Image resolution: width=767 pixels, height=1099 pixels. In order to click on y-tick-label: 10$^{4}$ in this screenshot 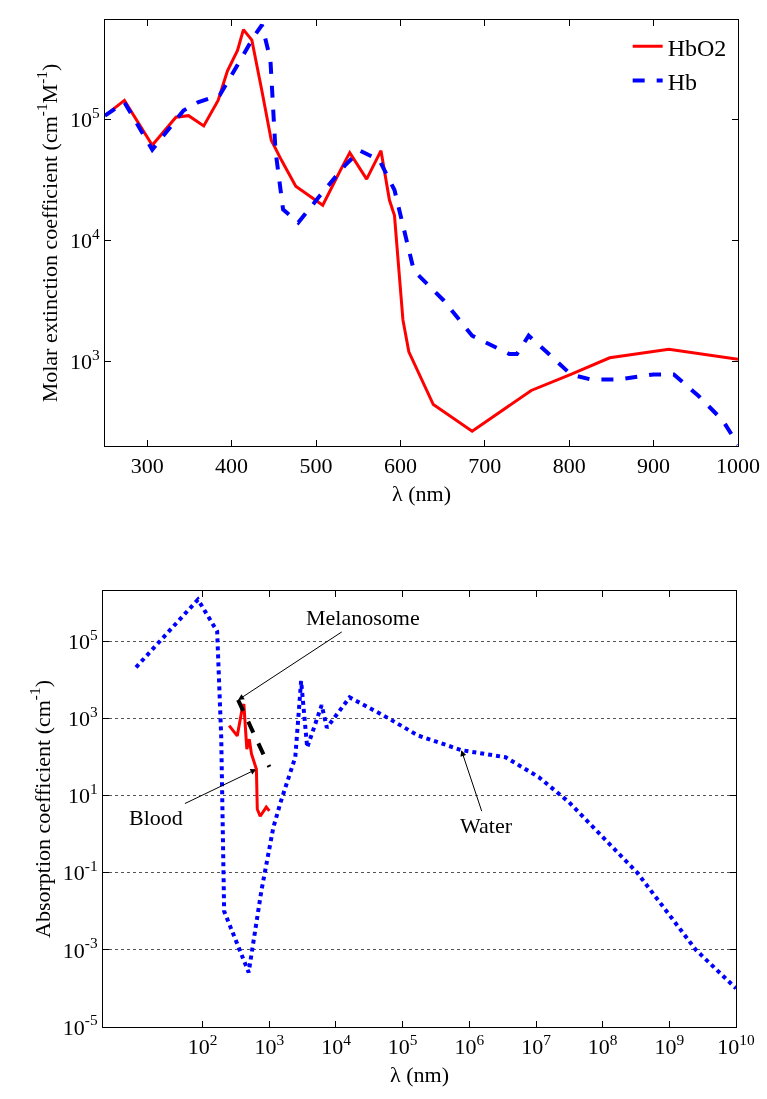, I will do `click(84, 238)`.